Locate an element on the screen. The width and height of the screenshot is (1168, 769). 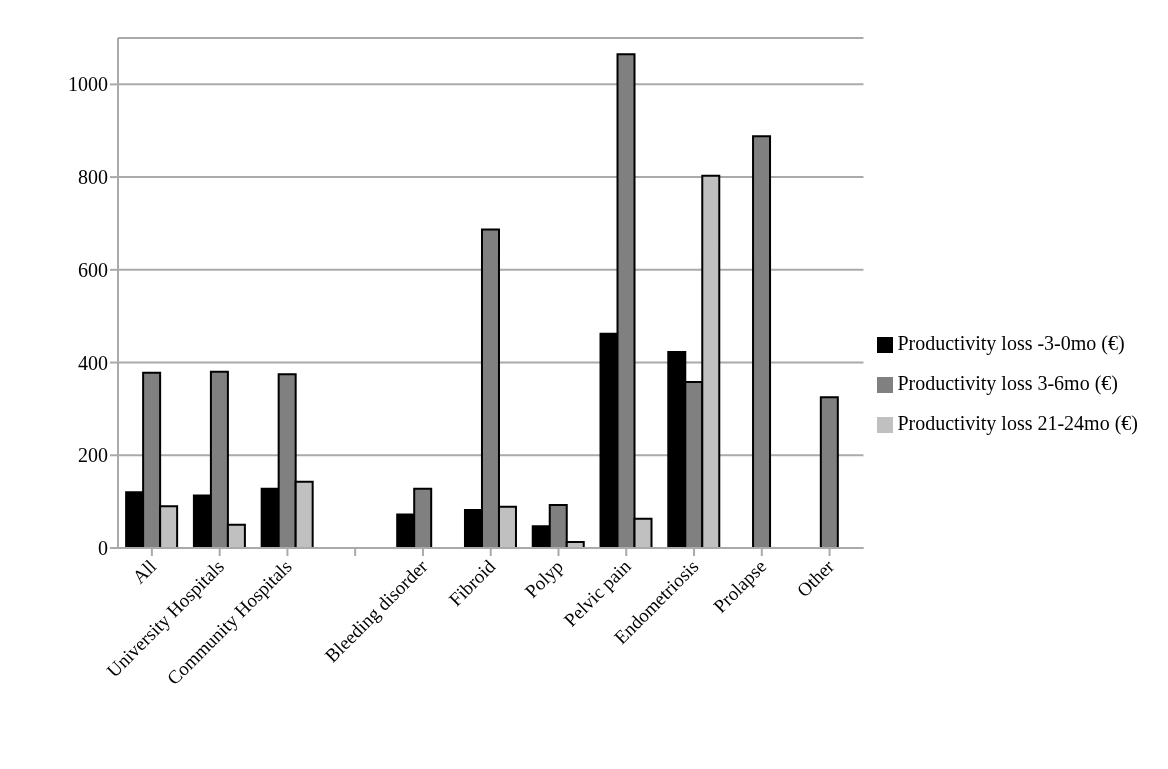
y-tick-label: 800 is located at coordinates (93, 177).